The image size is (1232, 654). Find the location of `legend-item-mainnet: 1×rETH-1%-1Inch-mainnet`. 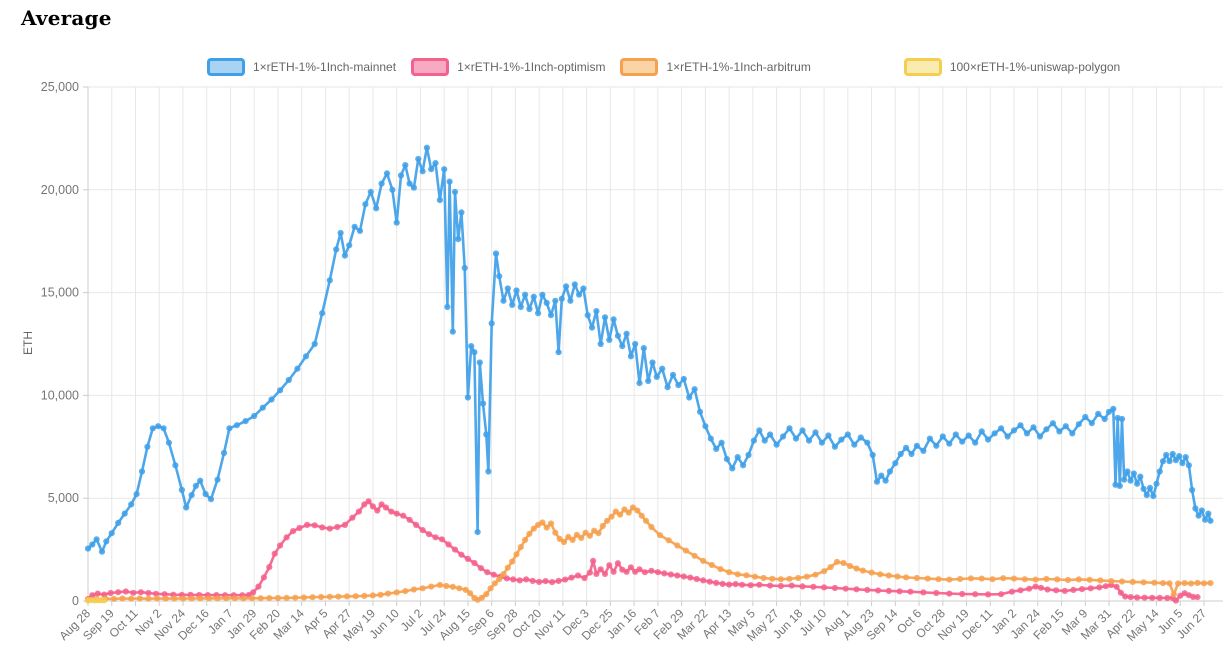

legend-item-mainnet: 1×rETH-1%-1Inch-mainnet is located at coordinates (301, 67).